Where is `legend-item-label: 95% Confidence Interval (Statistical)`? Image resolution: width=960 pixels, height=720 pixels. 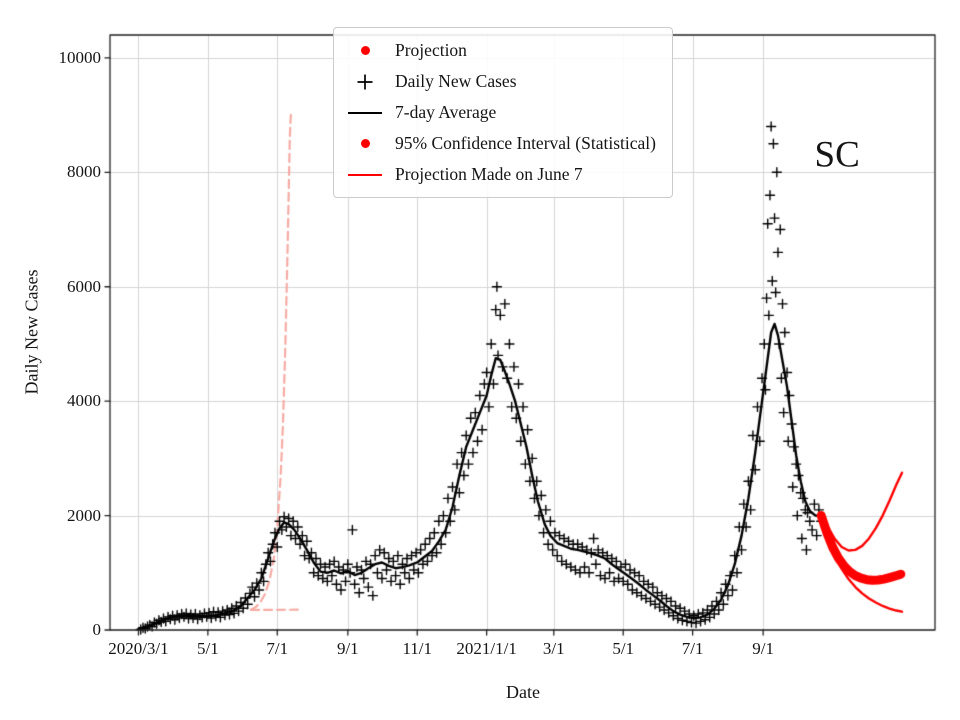
legend-item-label: 95% Confidence Interval (Statistical) is located at coordinates (525, 143).